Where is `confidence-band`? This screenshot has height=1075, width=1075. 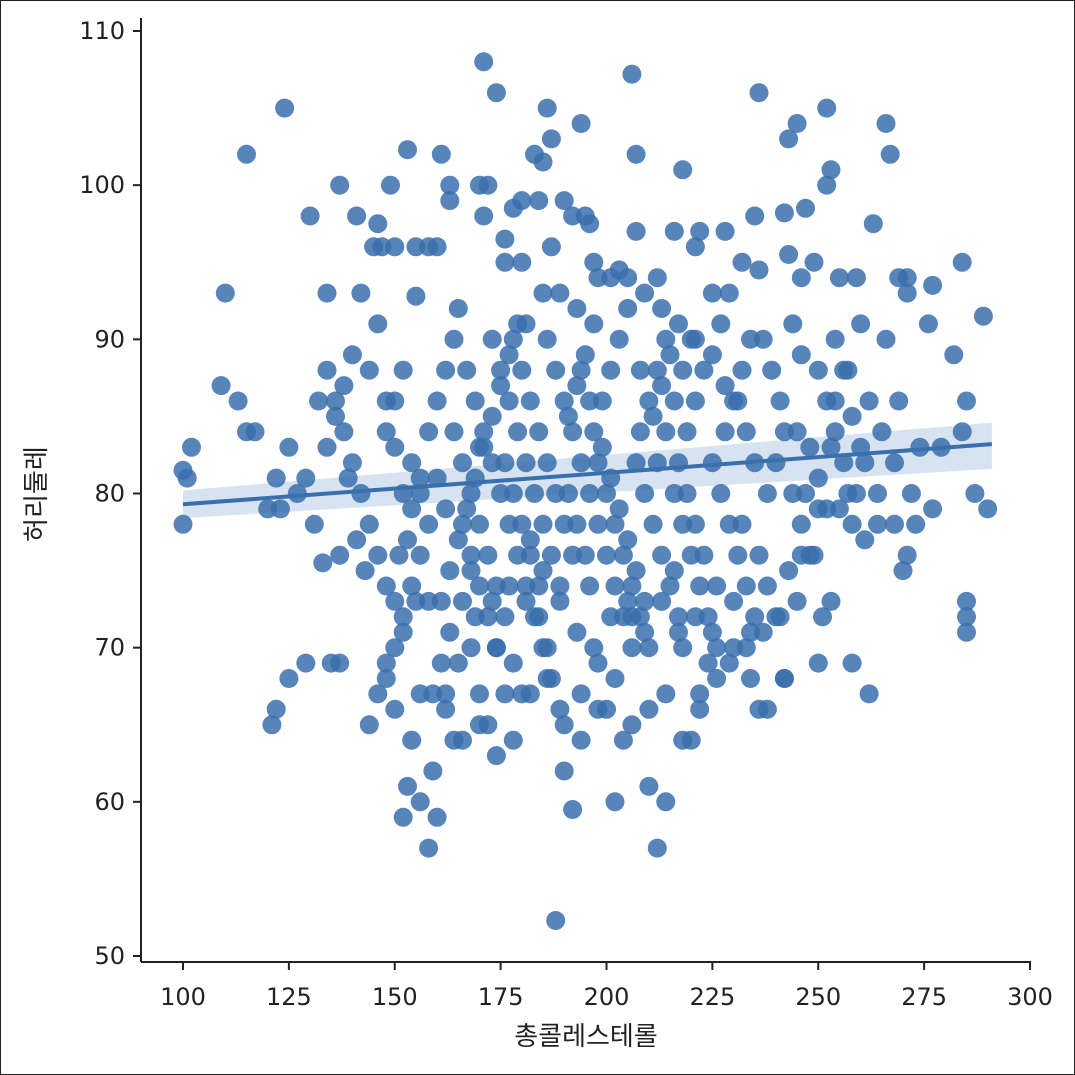
confidence-band is located at coordinates (587, 470).